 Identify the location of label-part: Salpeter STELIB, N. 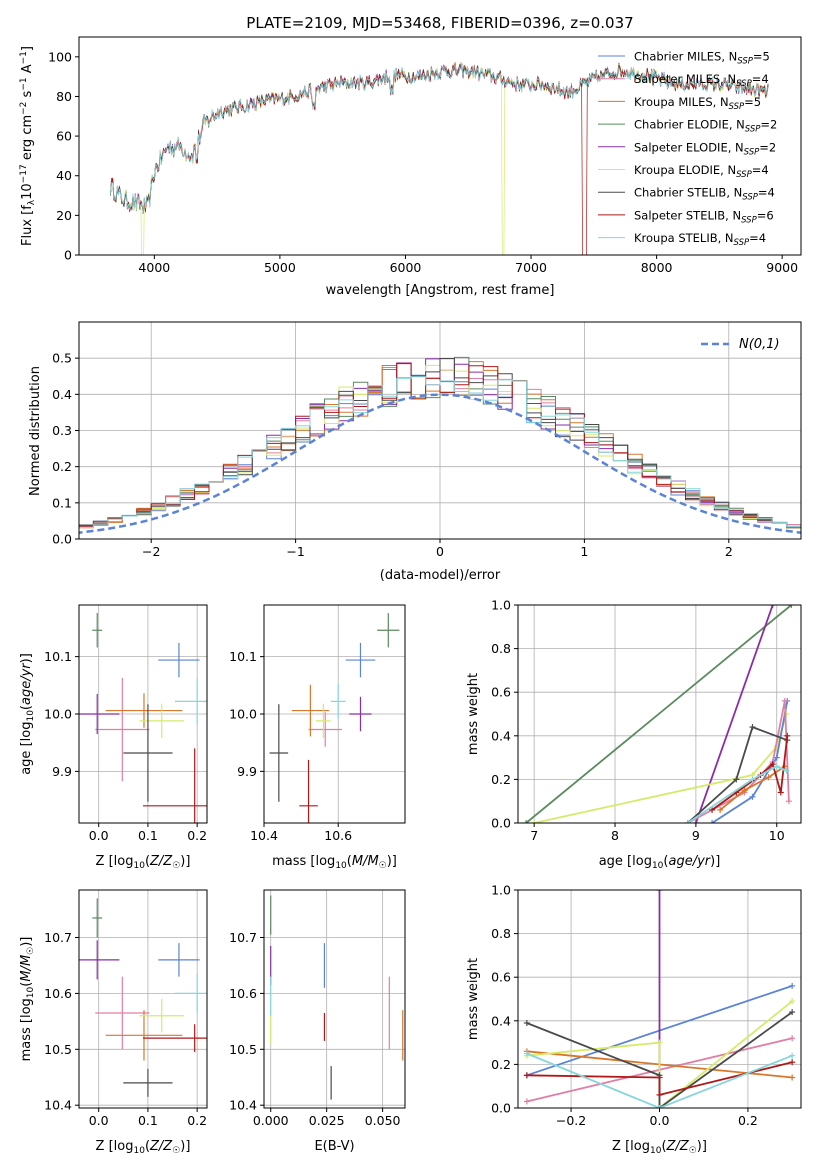
(687, 215).